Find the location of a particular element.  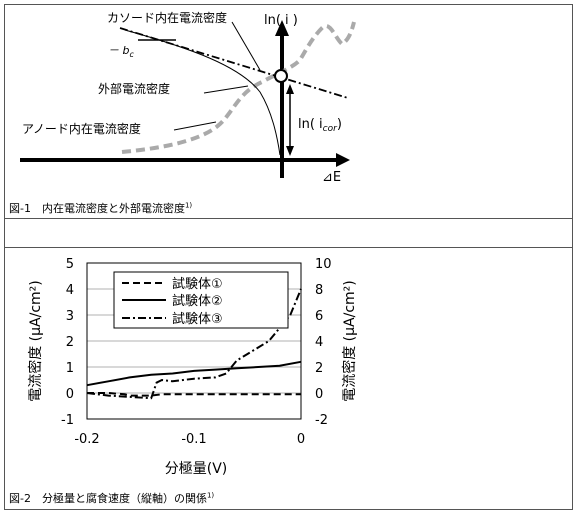

right-tick-label: 10 is located at coordinates (323, 264).